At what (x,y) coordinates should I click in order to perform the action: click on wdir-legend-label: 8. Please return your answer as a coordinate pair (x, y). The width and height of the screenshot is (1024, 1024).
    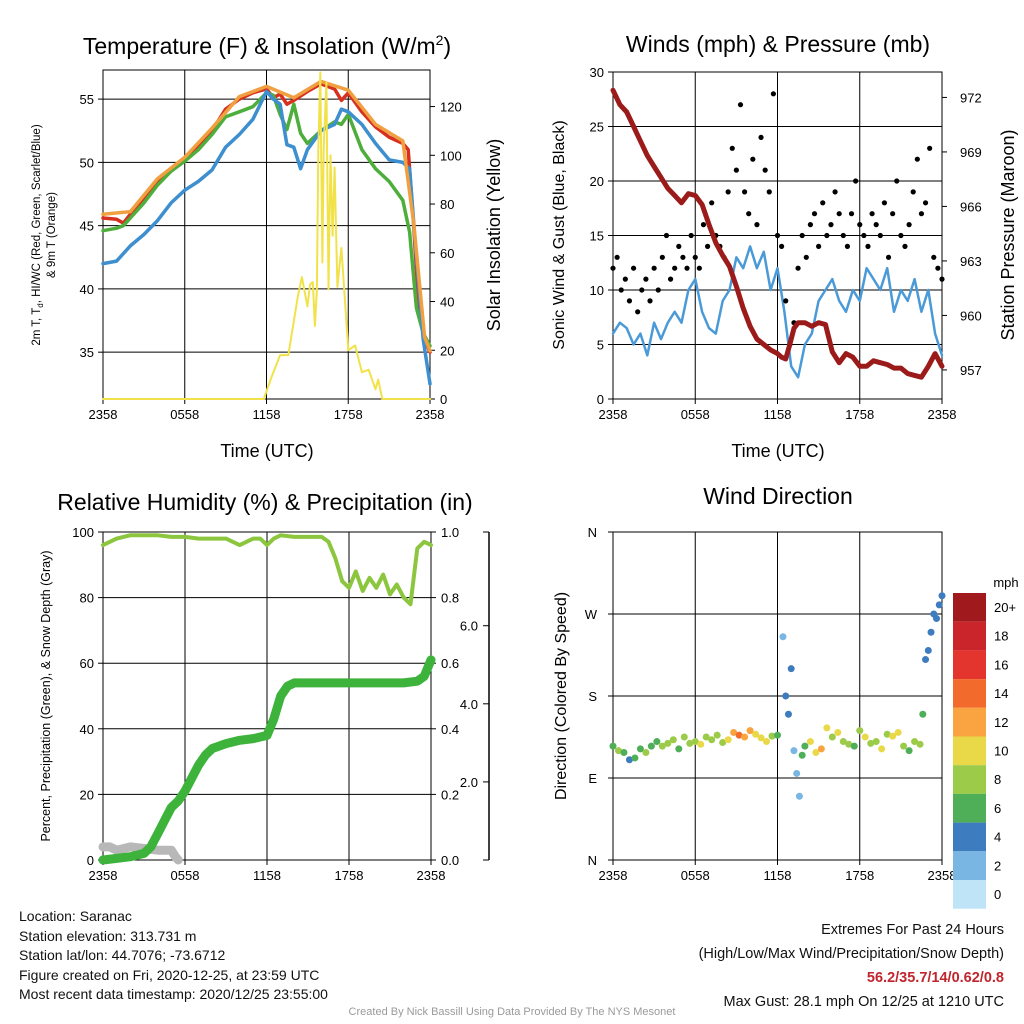
    Looking at the image, I should click on (997, 779).